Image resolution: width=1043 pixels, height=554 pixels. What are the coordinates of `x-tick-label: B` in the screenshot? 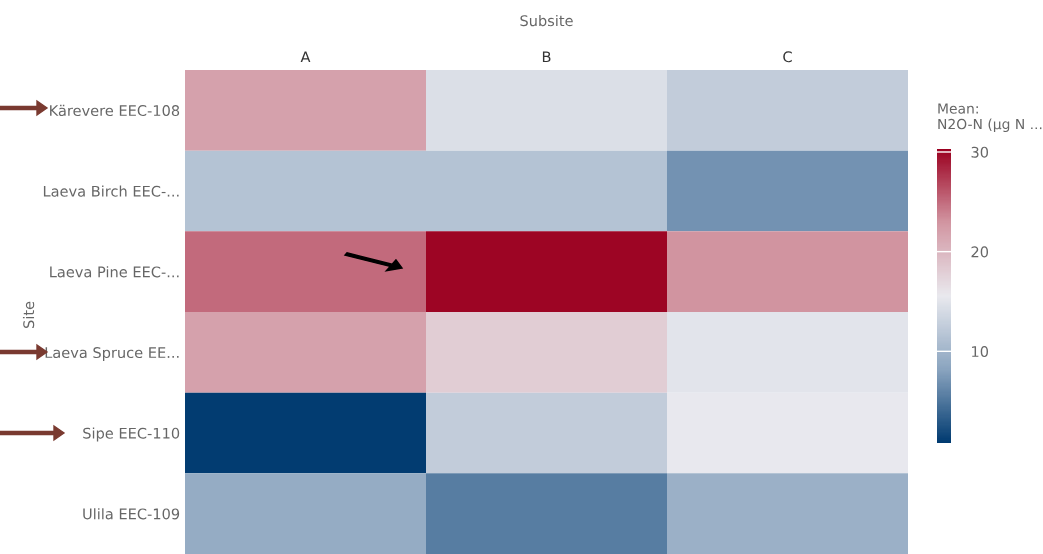 It's located at (546, 57).